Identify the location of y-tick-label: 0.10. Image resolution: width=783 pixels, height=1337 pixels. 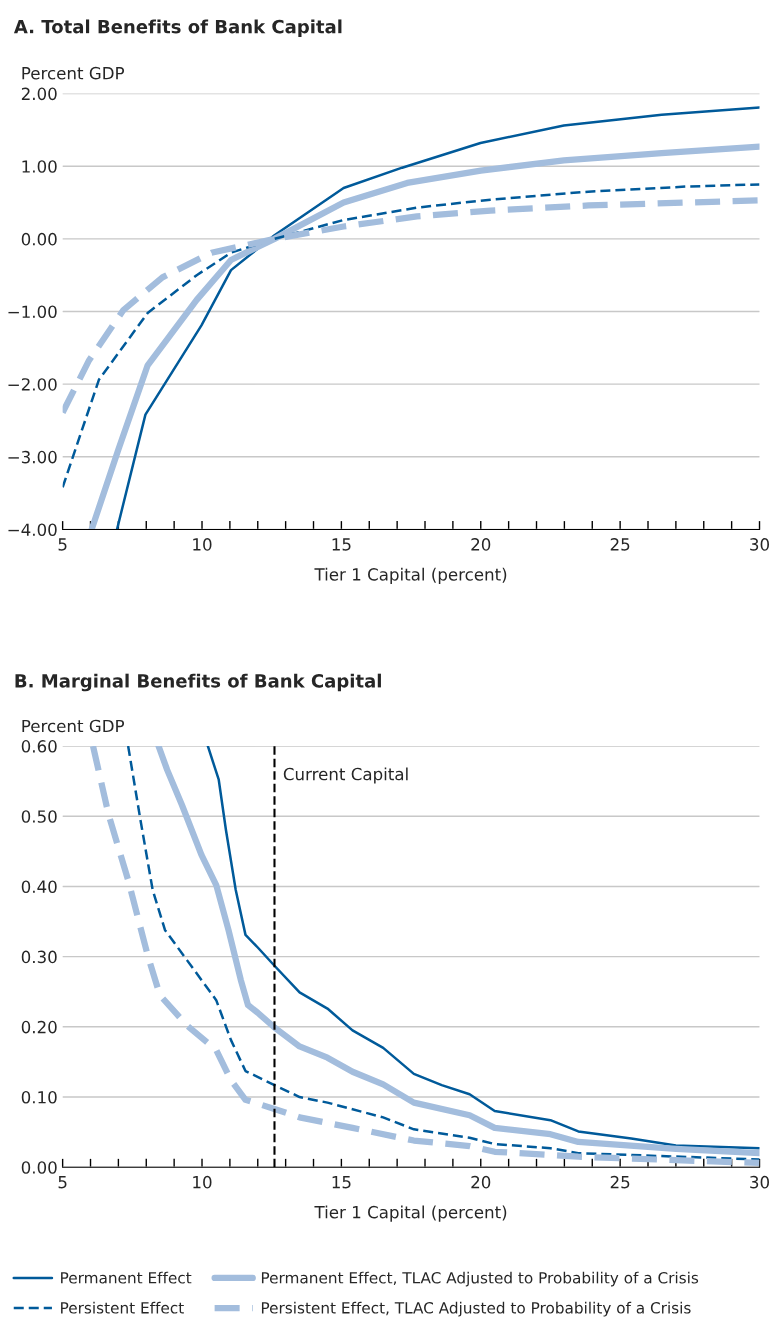
(39, 1097).